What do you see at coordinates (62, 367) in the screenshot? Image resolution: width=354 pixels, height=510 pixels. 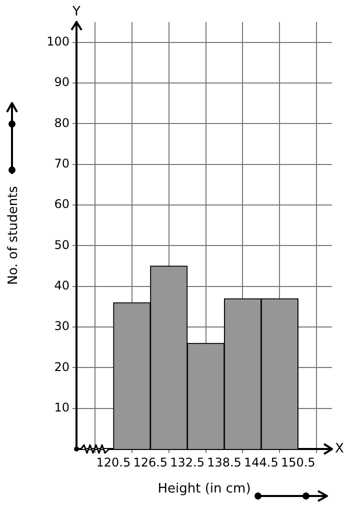 I see `y-tick-label: 20` at bounding box center [62, 367].